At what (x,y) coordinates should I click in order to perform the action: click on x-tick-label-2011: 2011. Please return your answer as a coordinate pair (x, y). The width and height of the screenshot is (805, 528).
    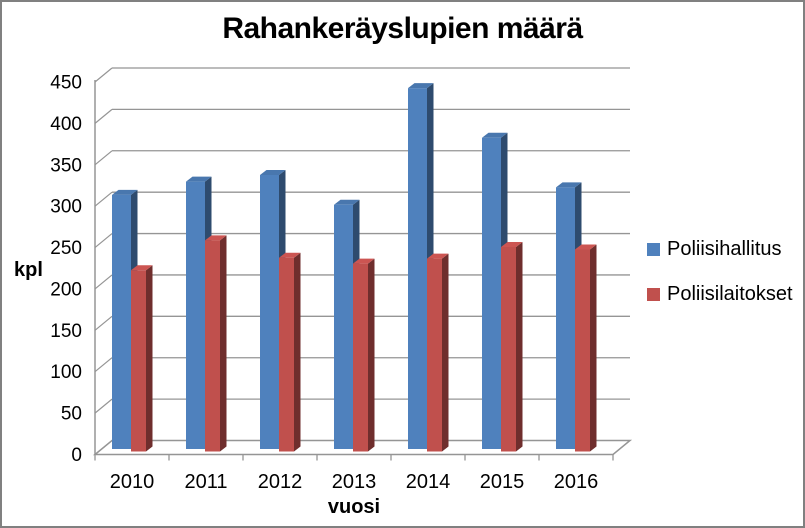
    Looking at the image, I should click on (205, 482).